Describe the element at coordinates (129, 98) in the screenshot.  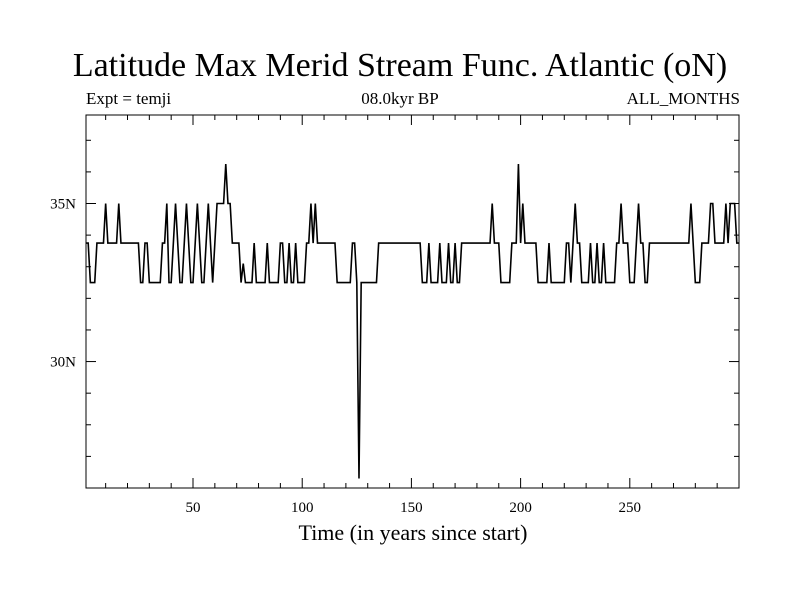
I see `experiment-label: Expt = temji` at that location.